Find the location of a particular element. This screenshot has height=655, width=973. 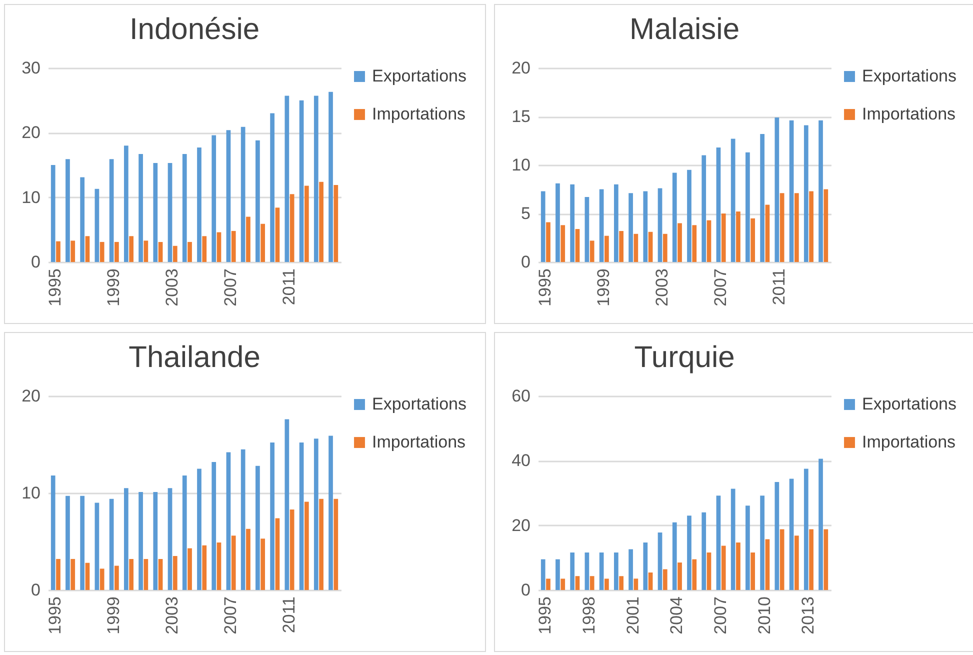

legend-label: Exportations is located at coordinates (419, 404).